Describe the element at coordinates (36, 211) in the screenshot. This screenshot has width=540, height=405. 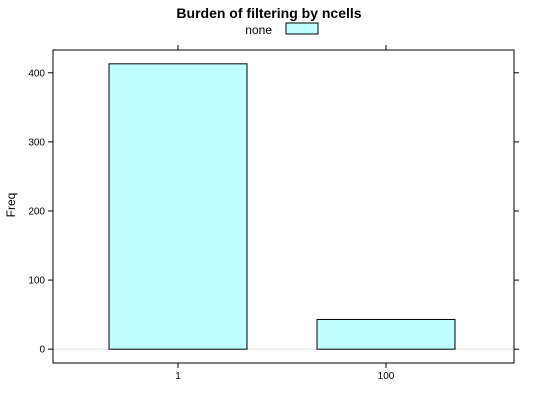
I see `y-tick-label-200: 200` at that location.